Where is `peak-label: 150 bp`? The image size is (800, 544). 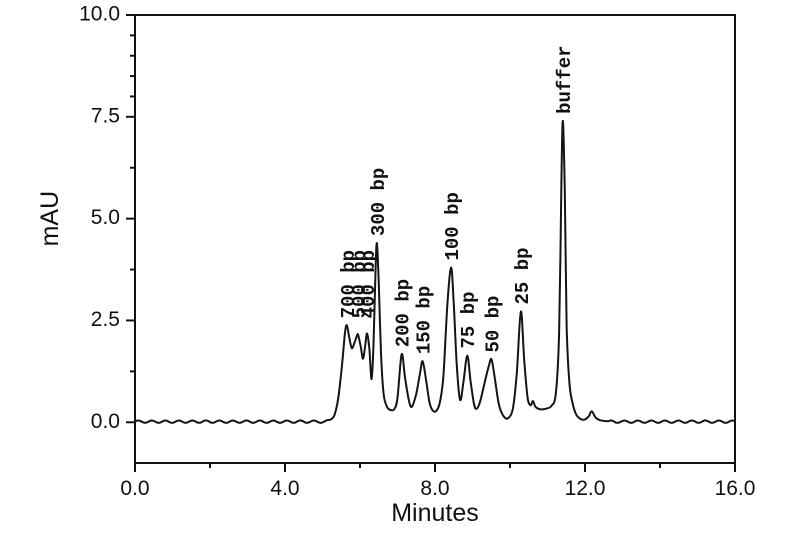 peak-label: 150 bp is located at coordinates (425, 320).